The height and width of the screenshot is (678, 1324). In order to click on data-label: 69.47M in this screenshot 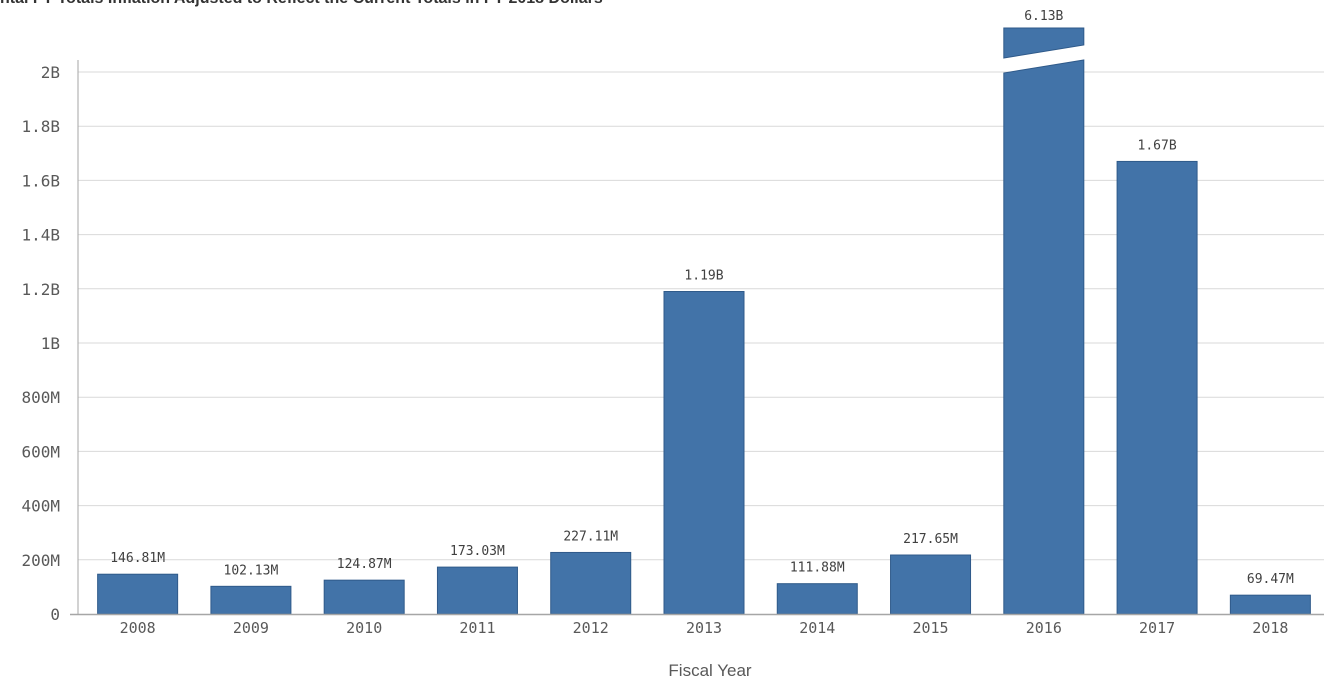, I will do `click(1270, 579)`.